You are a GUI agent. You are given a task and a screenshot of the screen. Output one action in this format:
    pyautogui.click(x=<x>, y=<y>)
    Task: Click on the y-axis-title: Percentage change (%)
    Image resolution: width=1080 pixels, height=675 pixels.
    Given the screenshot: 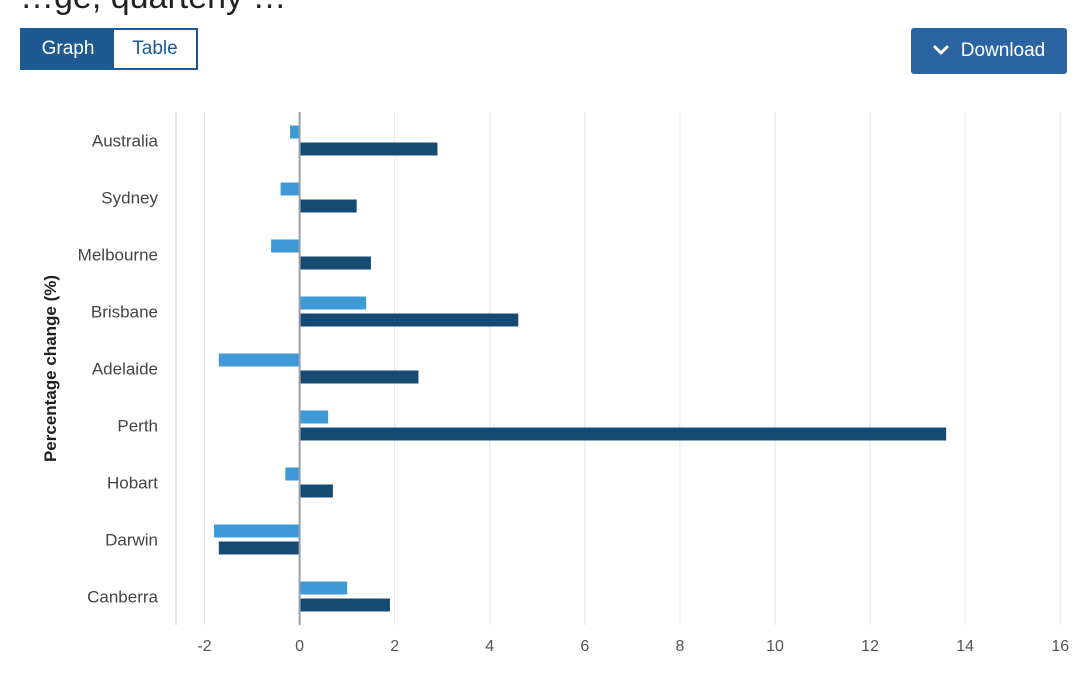 What is the action you would take?
    pyautogui.click(x=50, y=368)
    